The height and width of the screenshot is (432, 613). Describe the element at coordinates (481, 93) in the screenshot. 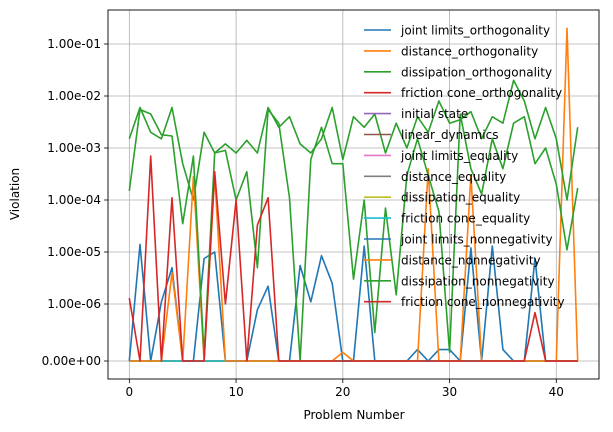

I see `legend-label: friction cone_orthogonality` at that location.